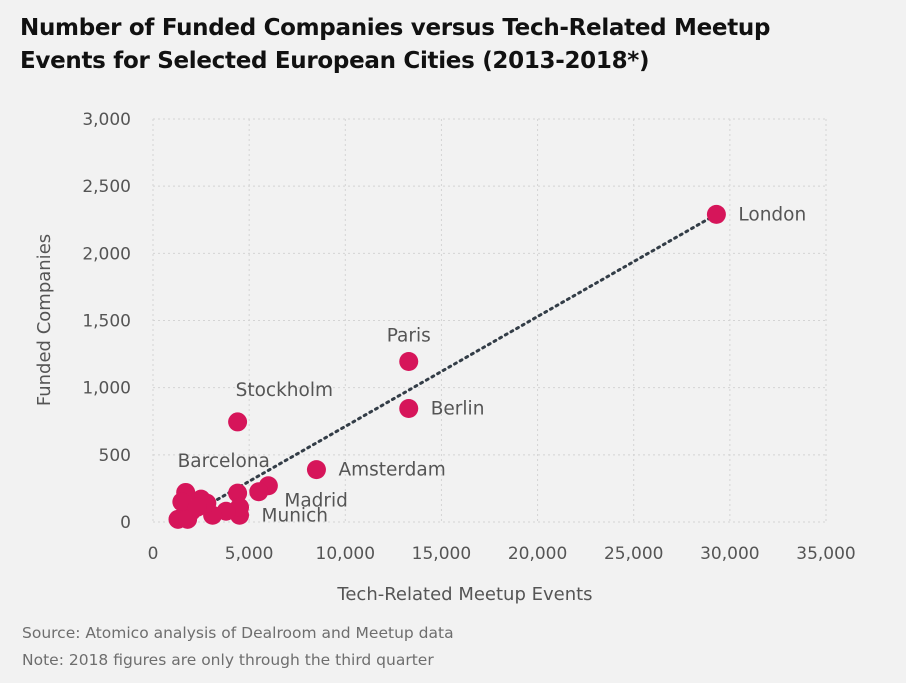 Image resolution: width=906 pixels, height=683 pixels. Describe the element at coordinates (825, 554) in the screenshot. I see `x-tick-label: 35,000` at that location.